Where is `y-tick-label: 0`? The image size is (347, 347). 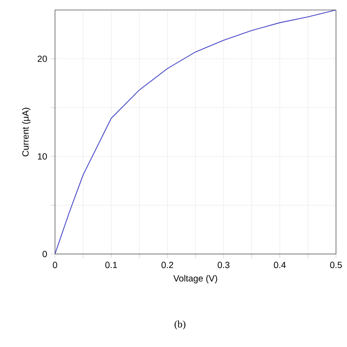 y-tick-label: 0 is located at coordinates (44, 254).